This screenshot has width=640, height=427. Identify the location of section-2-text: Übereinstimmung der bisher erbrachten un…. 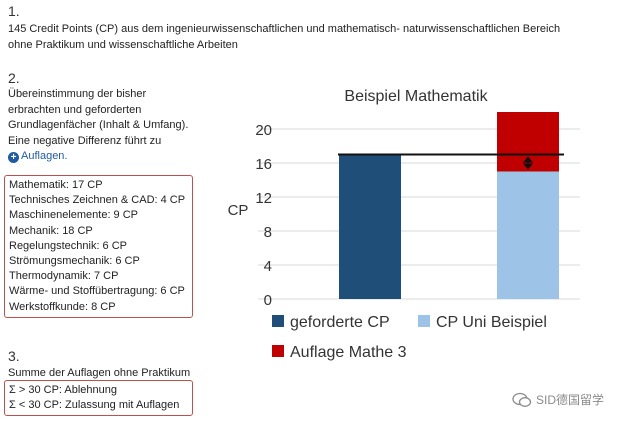
(98, 126).